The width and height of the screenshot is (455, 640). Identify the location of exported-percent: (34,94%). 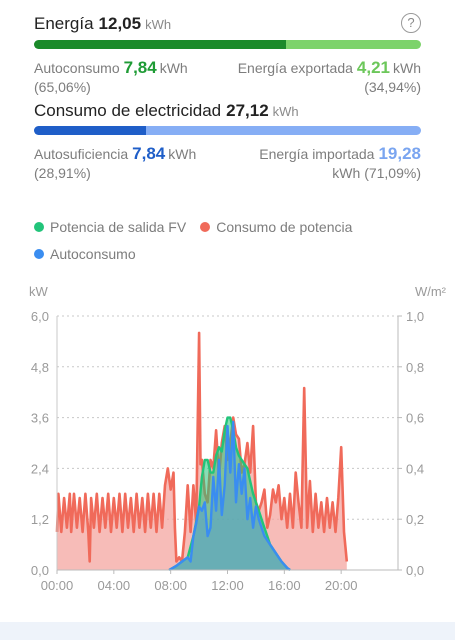
(392, 87).